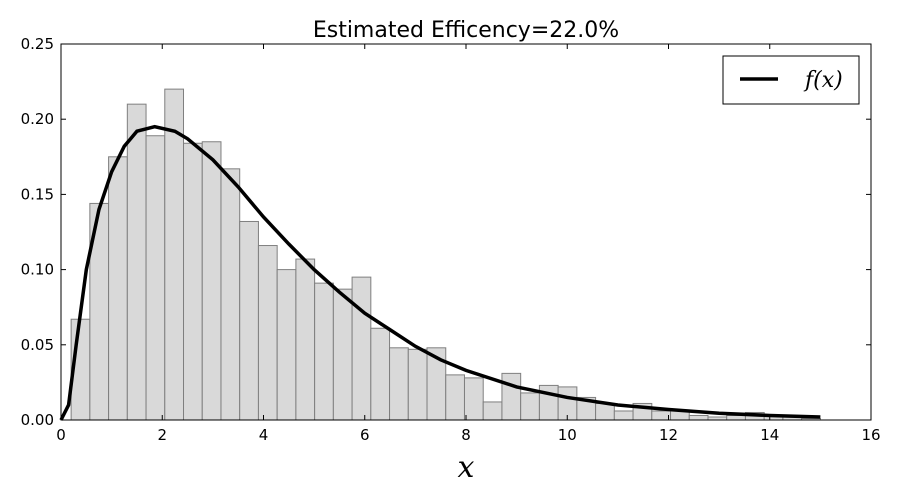 The image size is (900, 500). What do you see at coordinates (37, 270) in the screenshot?
I see `y-tick-label: 0.10` at bounding box center [37, 270].